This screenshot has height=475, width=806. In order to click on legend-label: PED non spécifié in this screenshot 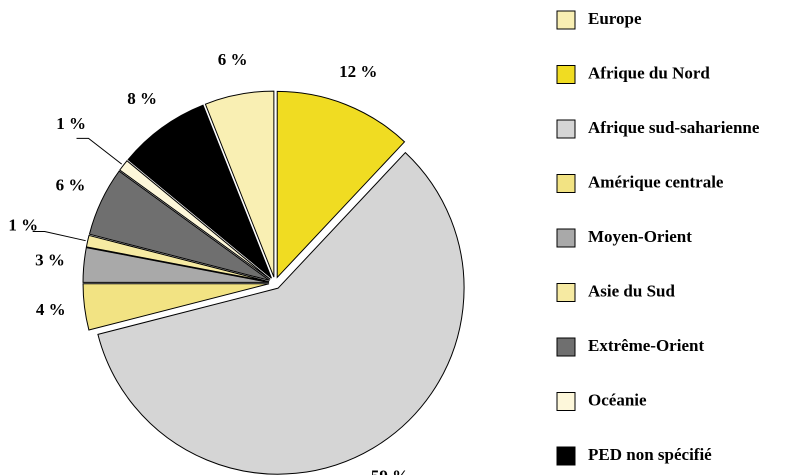, I will do `click(650, 454)`.